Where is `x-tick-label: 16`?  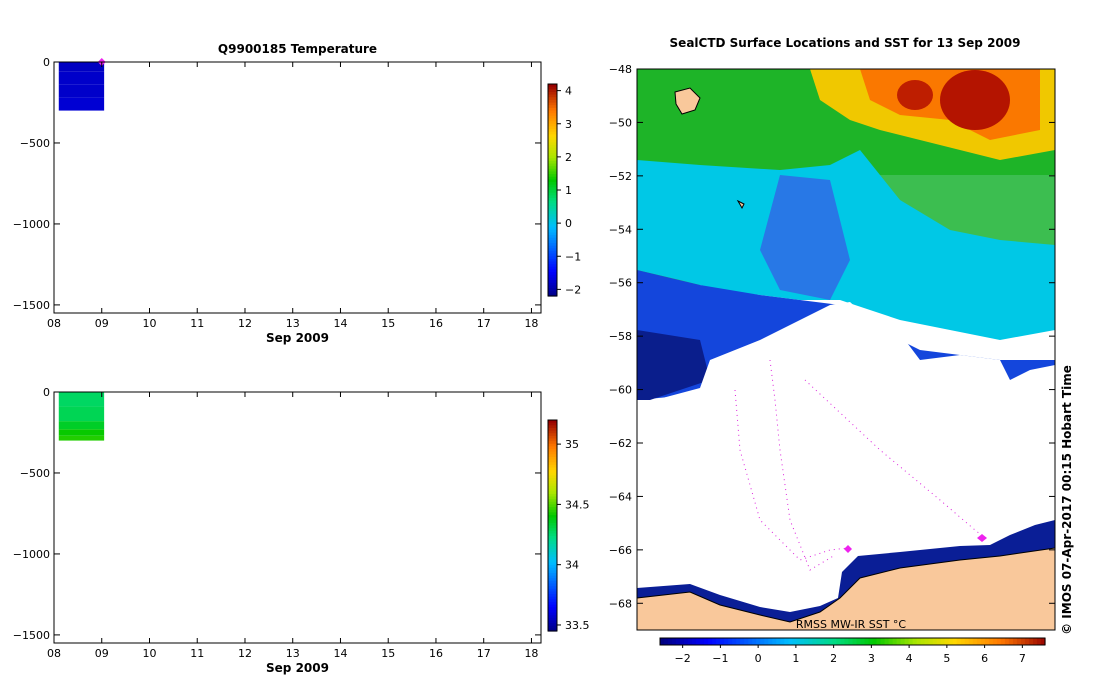
x-tick-label: 16 is located at coordinates (436, 653).